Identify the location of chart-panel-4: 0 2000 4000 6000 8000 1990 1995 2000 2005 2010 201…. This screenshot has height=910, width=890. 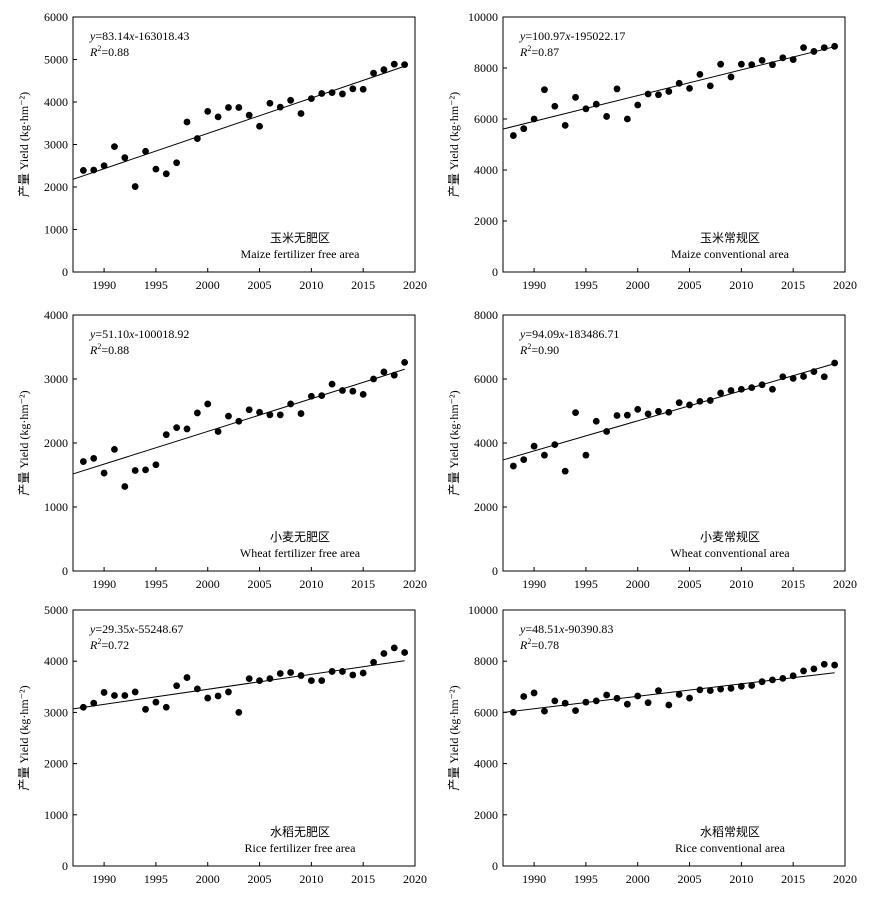
(652, 449).